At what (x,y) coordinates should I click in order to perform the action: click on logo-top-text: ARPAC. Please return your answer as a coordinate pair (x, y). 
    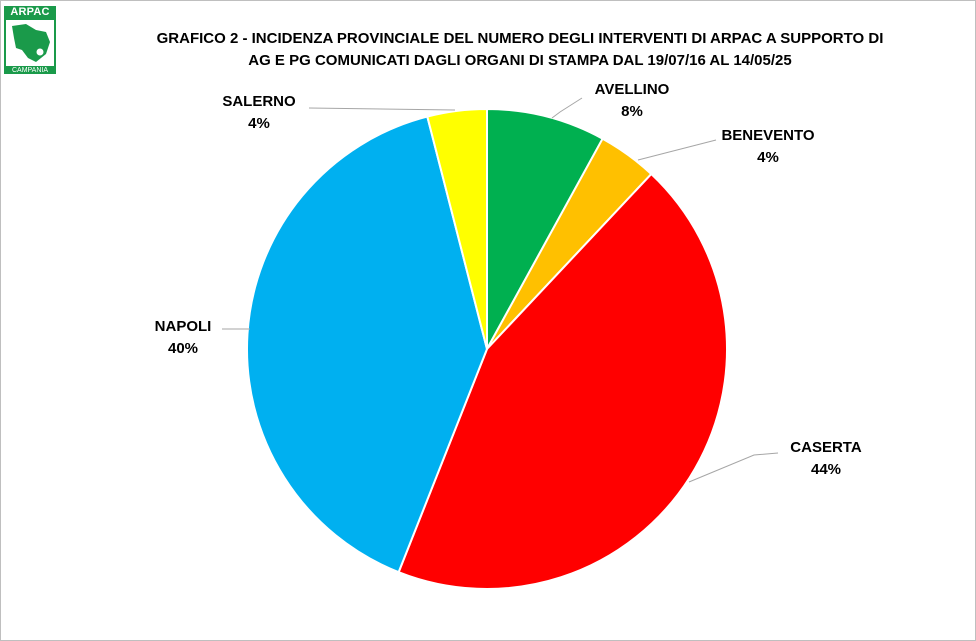
    Looking at the image, I should click on (30, 12).